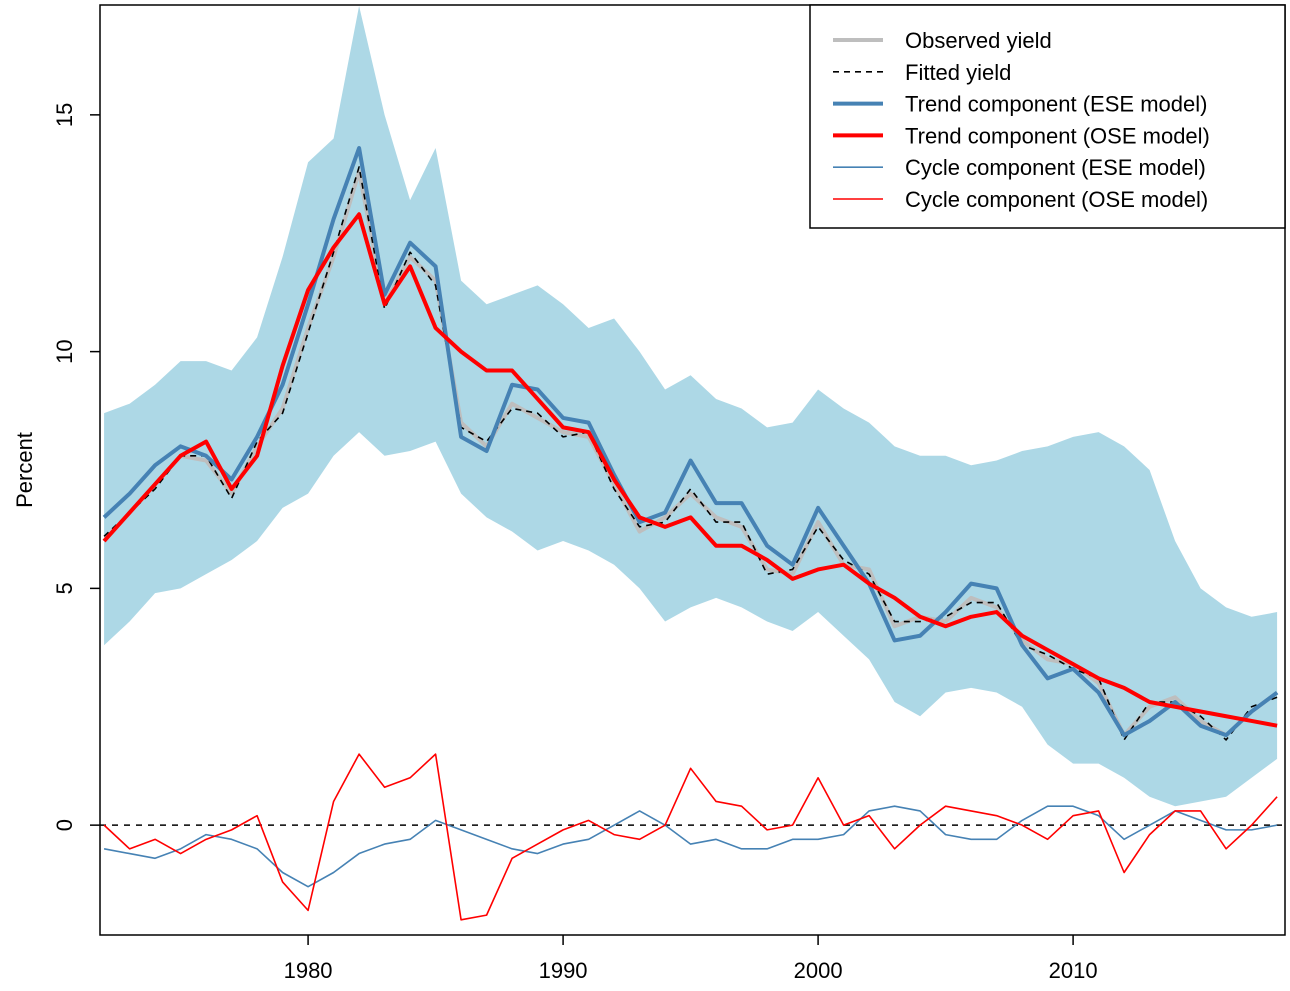 This screenshot has width=1290, height=991. Describe the element at coordinates (563, 970) in the screenshot. I see `x-tick-label: 1990` at that location.